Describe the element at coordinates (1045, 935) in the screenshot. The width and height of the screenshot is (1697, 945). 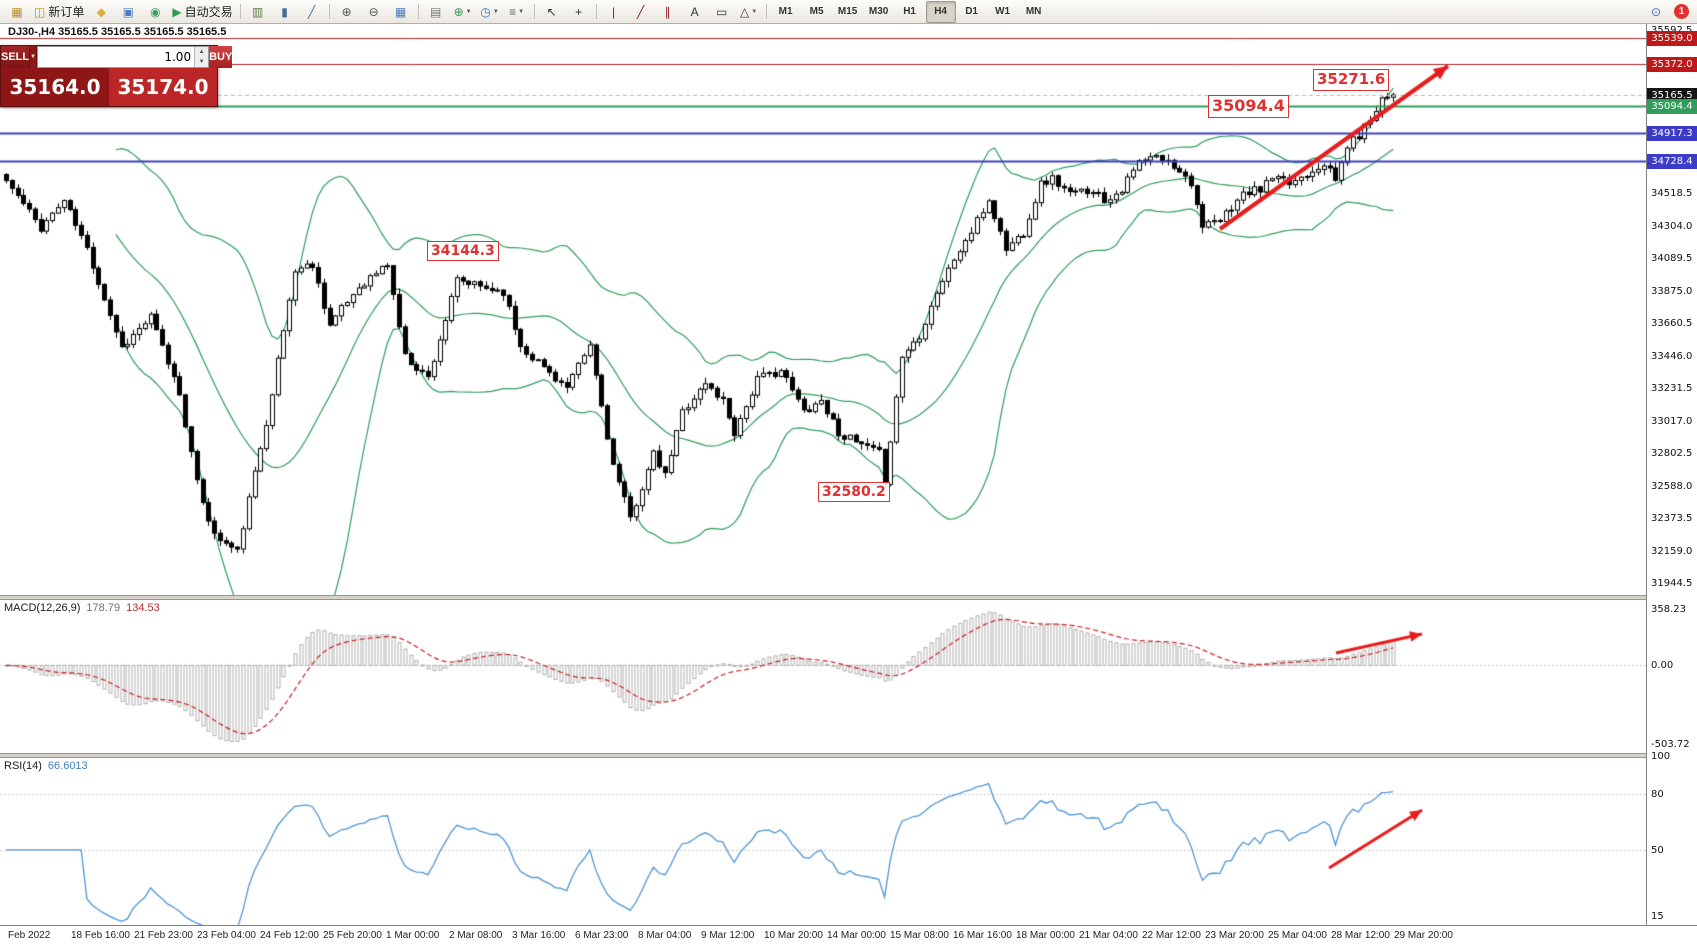
I see `time-axis-label: 18 Mar 00:00` at that location.